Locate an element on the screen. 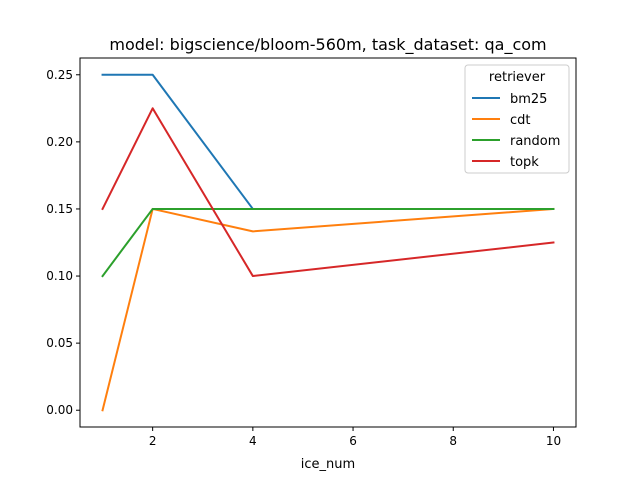  y-tick-label: 0.00 is located at coordinates (59, 410).